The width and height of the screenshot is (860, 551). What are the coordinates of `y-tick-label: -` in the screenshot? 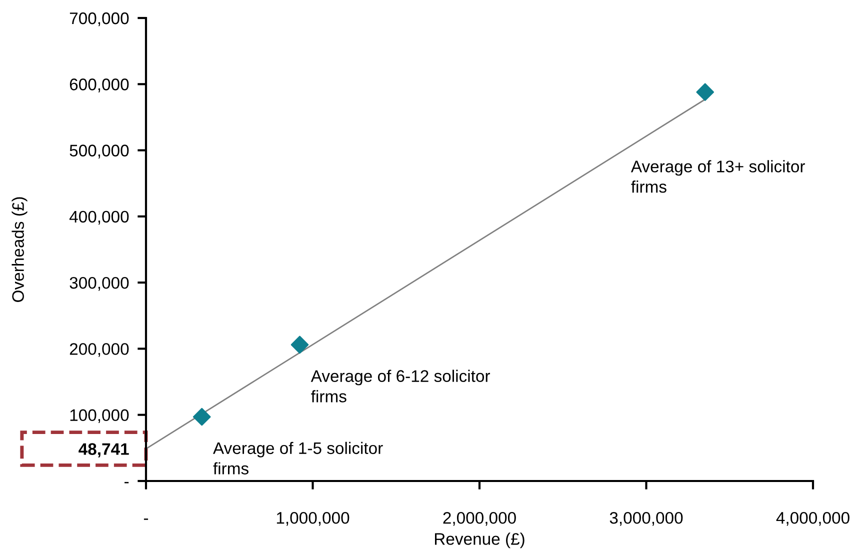 It's located at (126, 483).